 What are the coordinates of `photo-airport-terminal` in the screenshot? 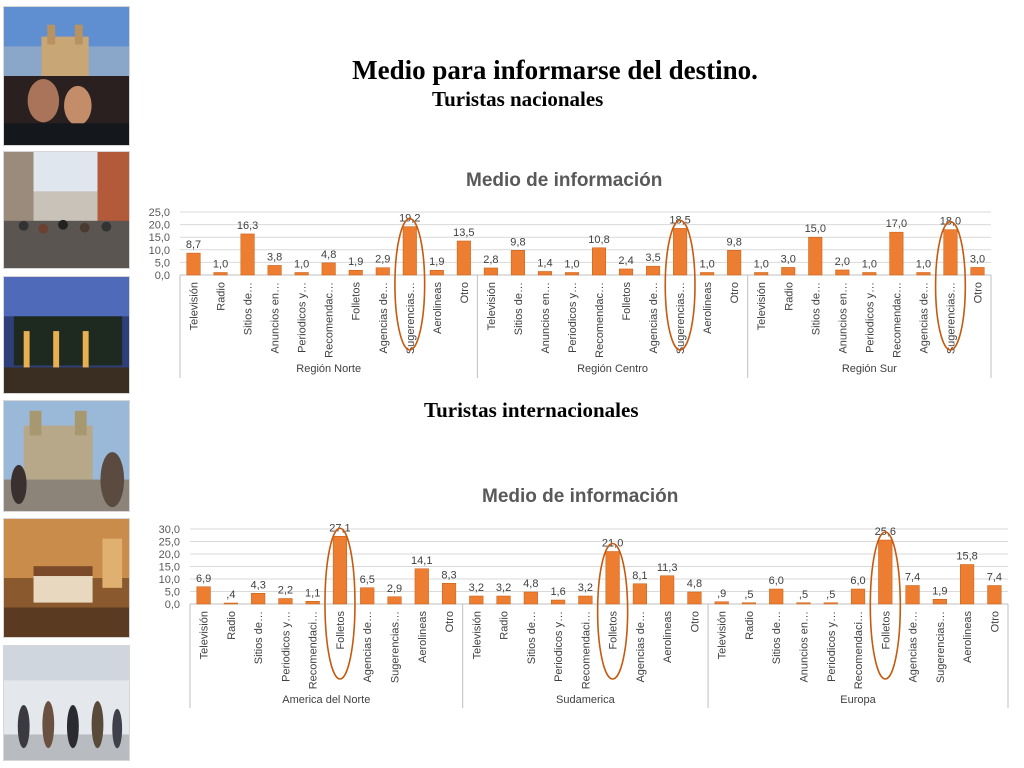 It's located at (66, 703).